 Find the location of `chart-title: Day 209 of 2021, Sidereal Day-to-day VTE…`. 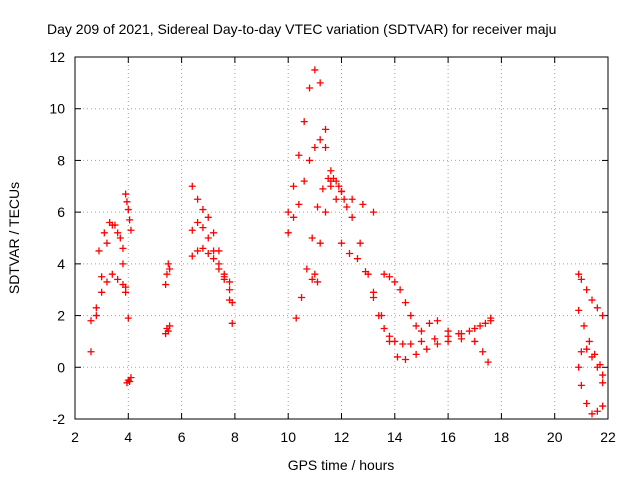

chart-title: Day 209 of 2021, Sidereal Day-to-day VTE… is located at coordinates (301, 29).